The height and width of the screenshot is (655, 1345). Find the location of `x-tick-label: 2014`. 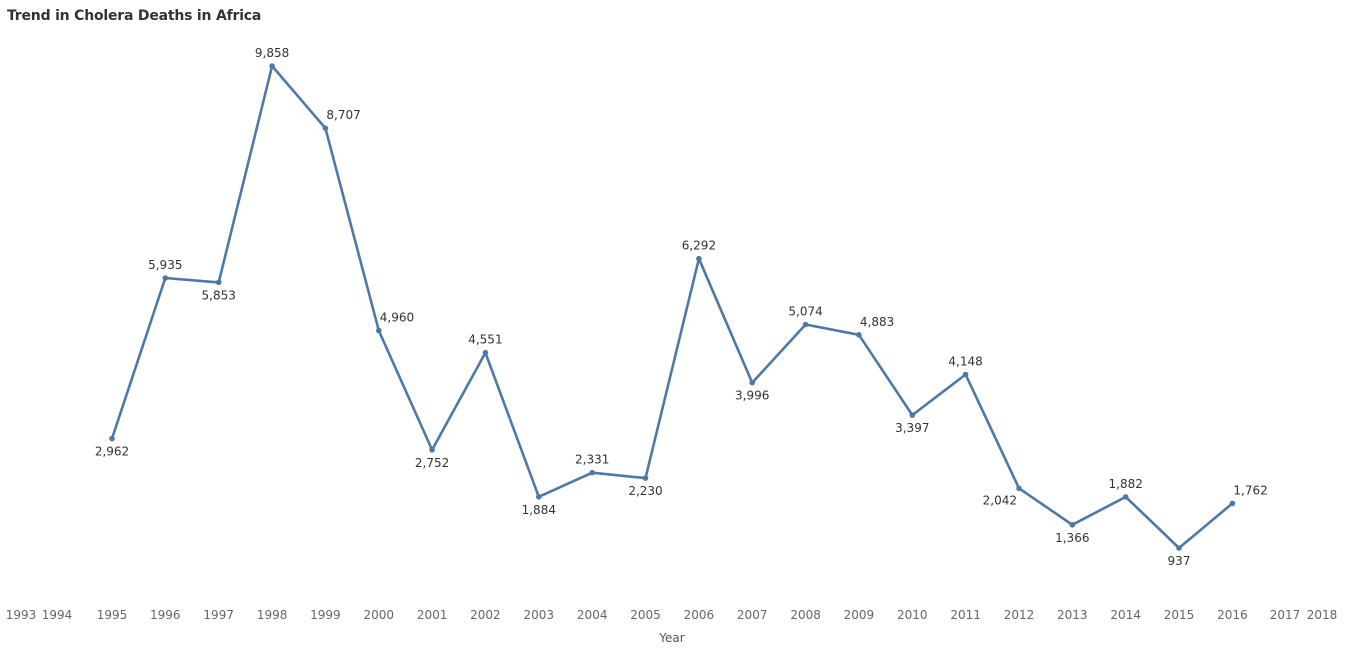

x-tick-label: 2014 is located at coordinates (1125, 615).